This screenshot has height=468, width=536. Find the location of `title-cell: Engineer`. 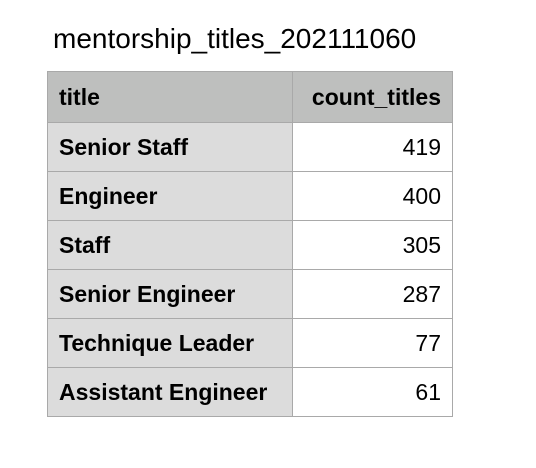

title-cell: Engineer is located at coordinates (170, 196).